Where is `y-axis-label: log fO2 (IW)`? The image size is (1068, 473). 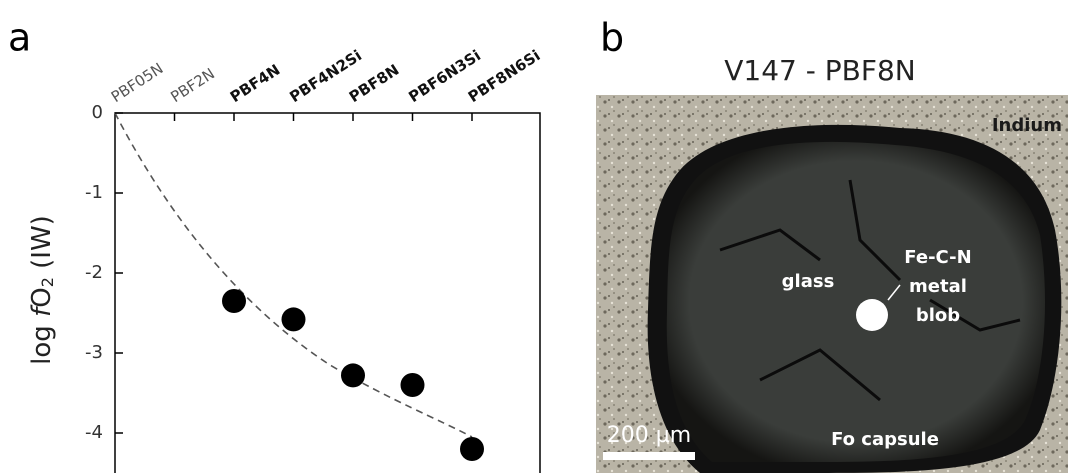
y-axis-label: log fO2 (IW) is located at coordinates (42, 290).